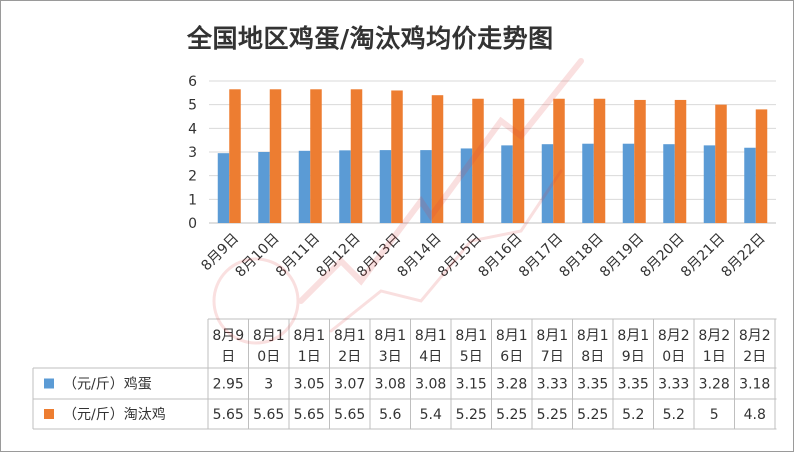 The height and width of the screenshot is (453, 794). Describe the element at coordinates (228, 336) in the screenshot. I see `table-header-line: 8月9` at that location.